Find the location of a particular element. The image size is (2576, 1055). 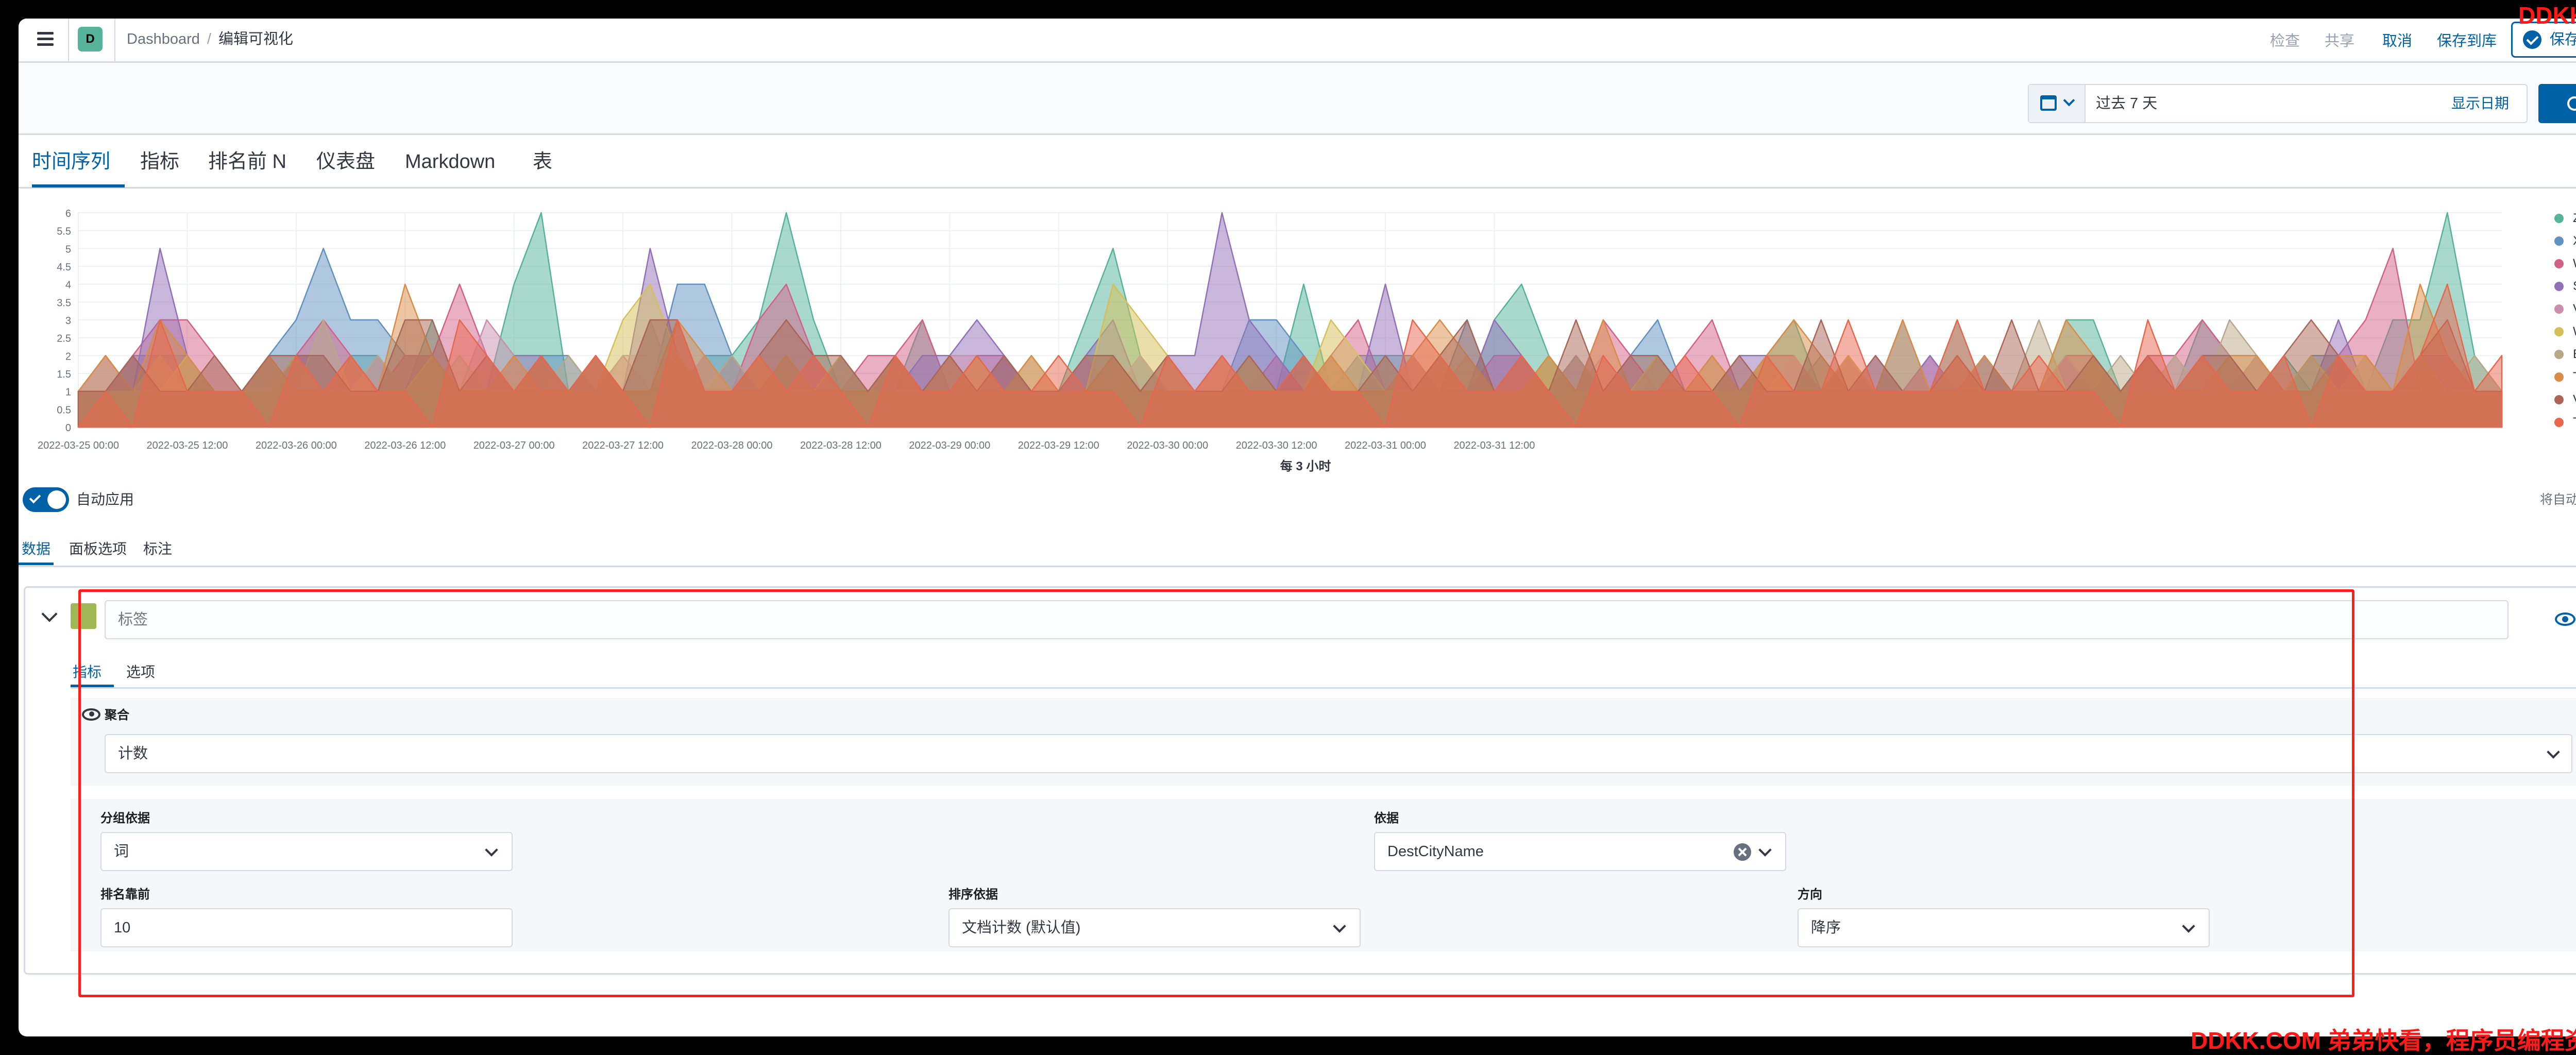

y-tick-label: 4 is located at coordinates (68, 285).